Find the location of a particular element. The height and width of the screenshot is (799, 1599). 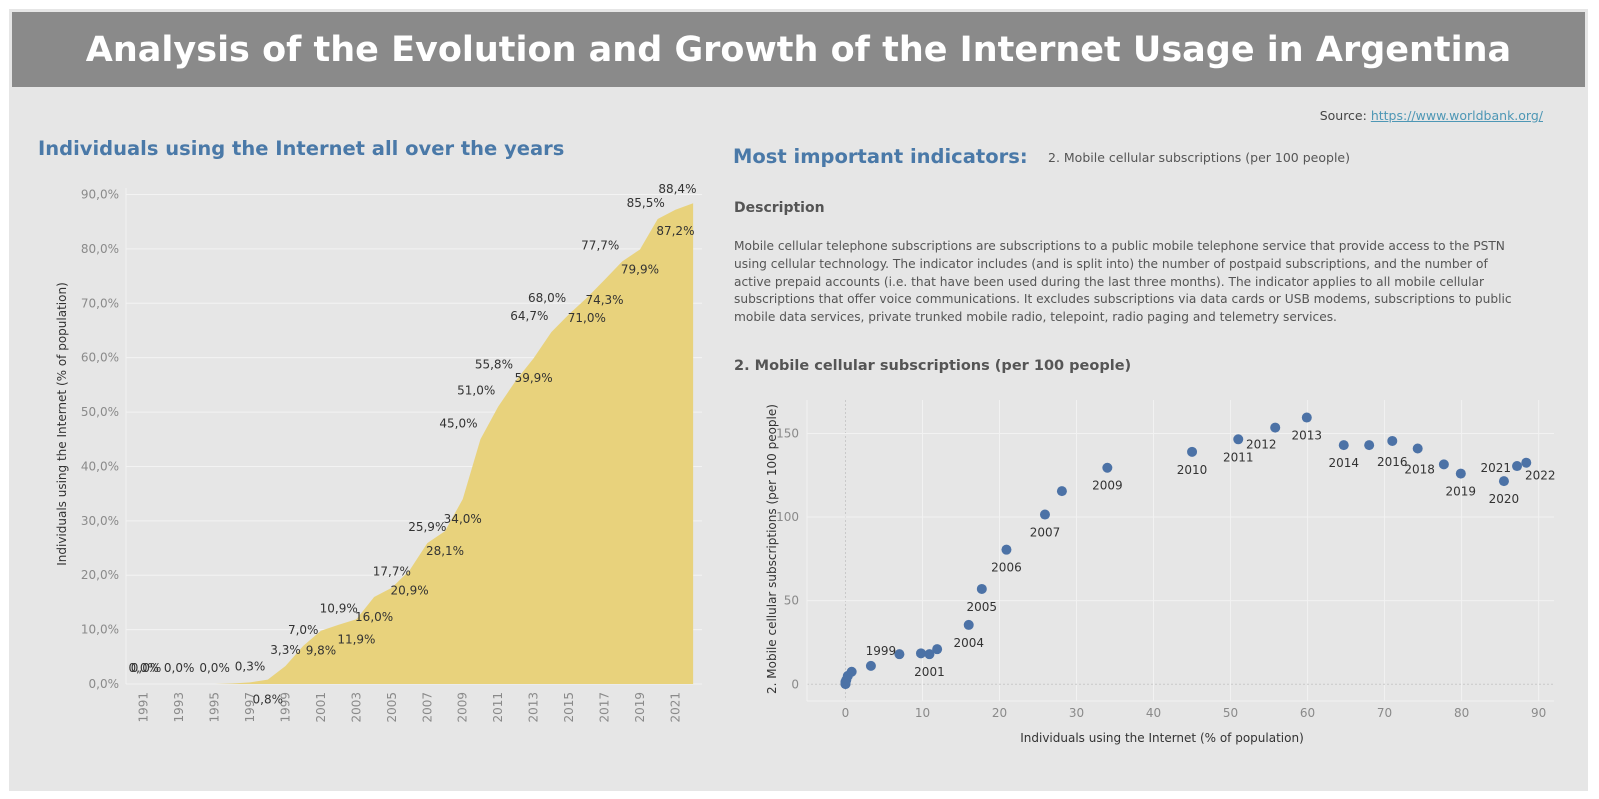

area-data-label: 17,7% is located at coordinates (392, 572).